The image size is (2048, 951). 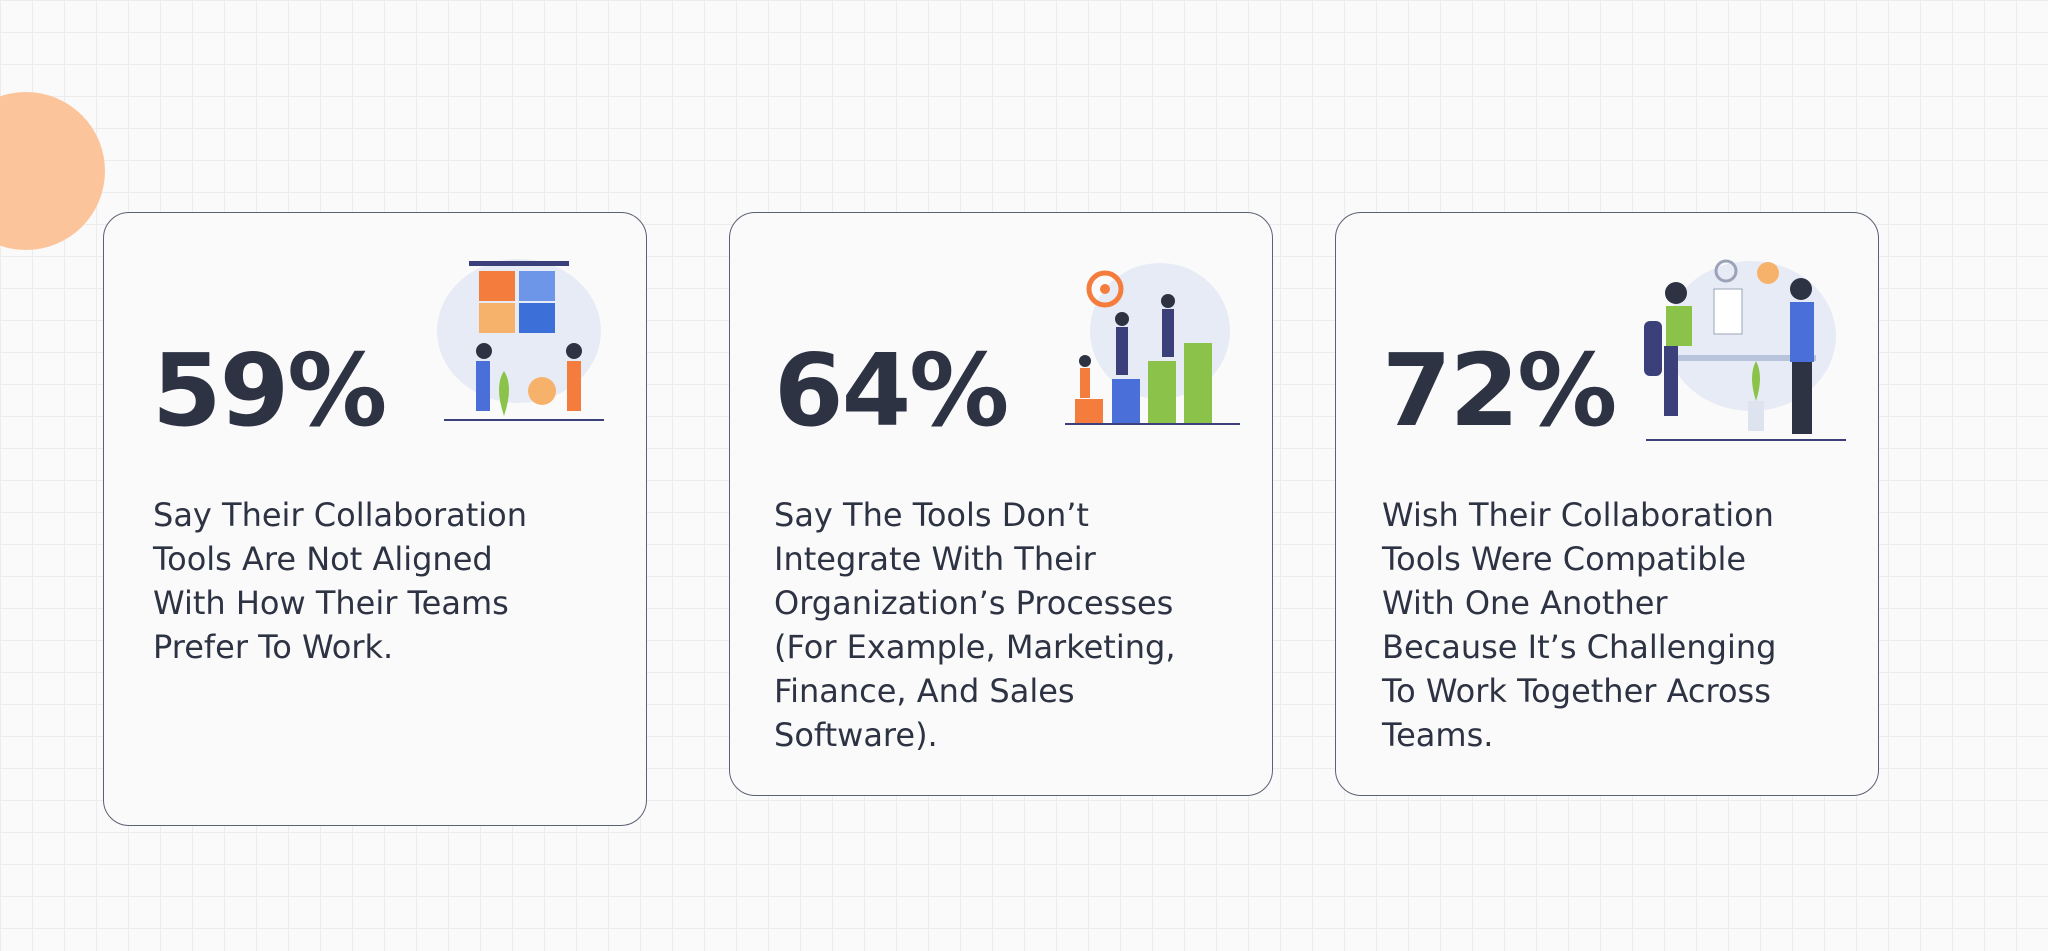 I want to click on description-line: Say Their Collaboration, so click(x=340, y=515).